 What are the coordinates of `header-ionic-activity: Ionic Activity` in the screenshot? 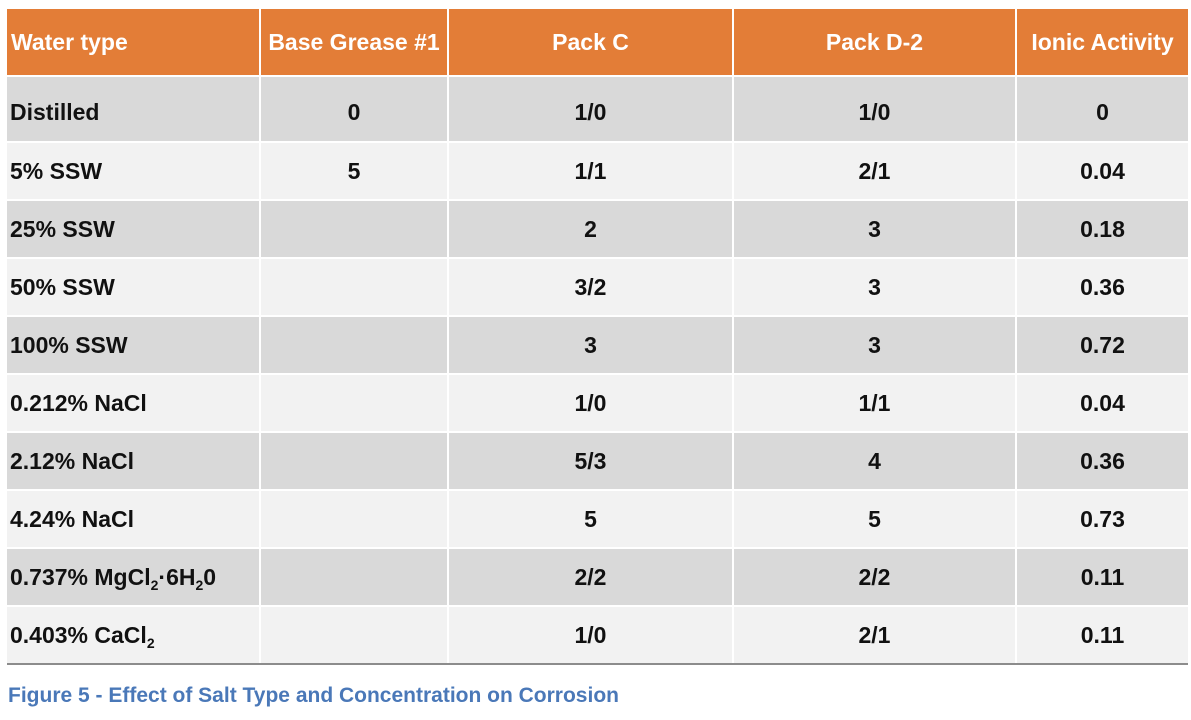 It's located at (1102, 42).